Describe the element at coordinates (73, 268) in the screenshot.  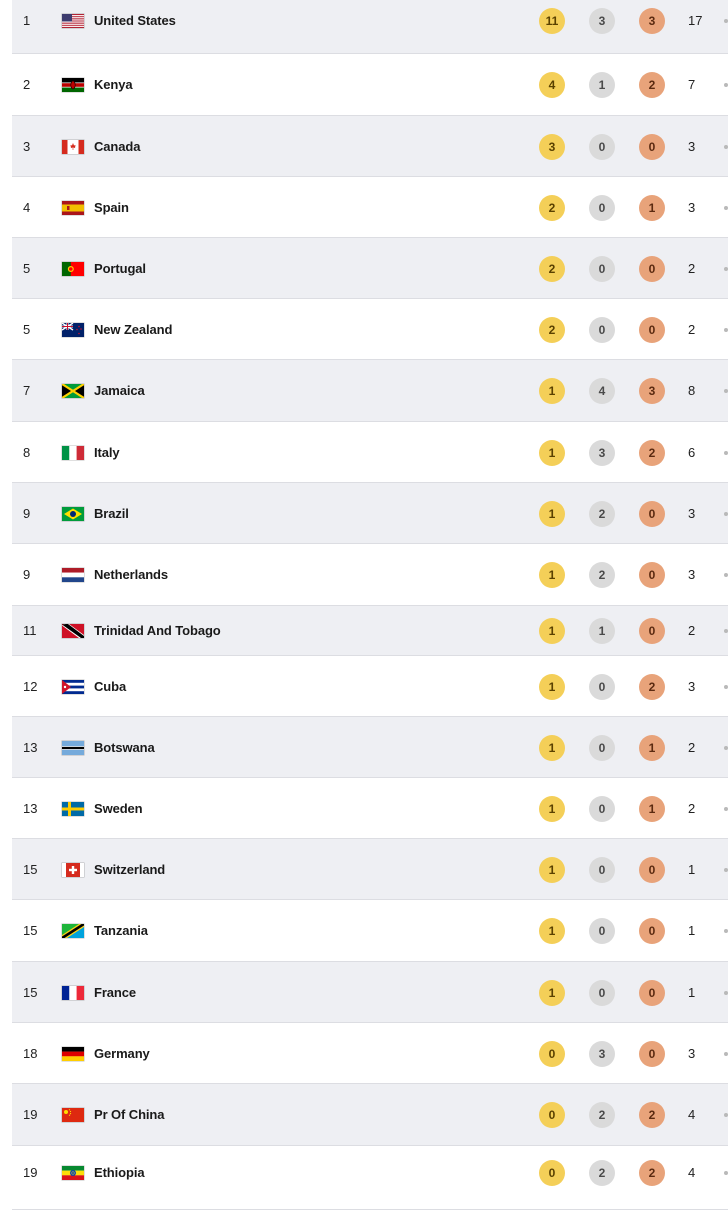
I see `portugal-flag-icon` at that location.